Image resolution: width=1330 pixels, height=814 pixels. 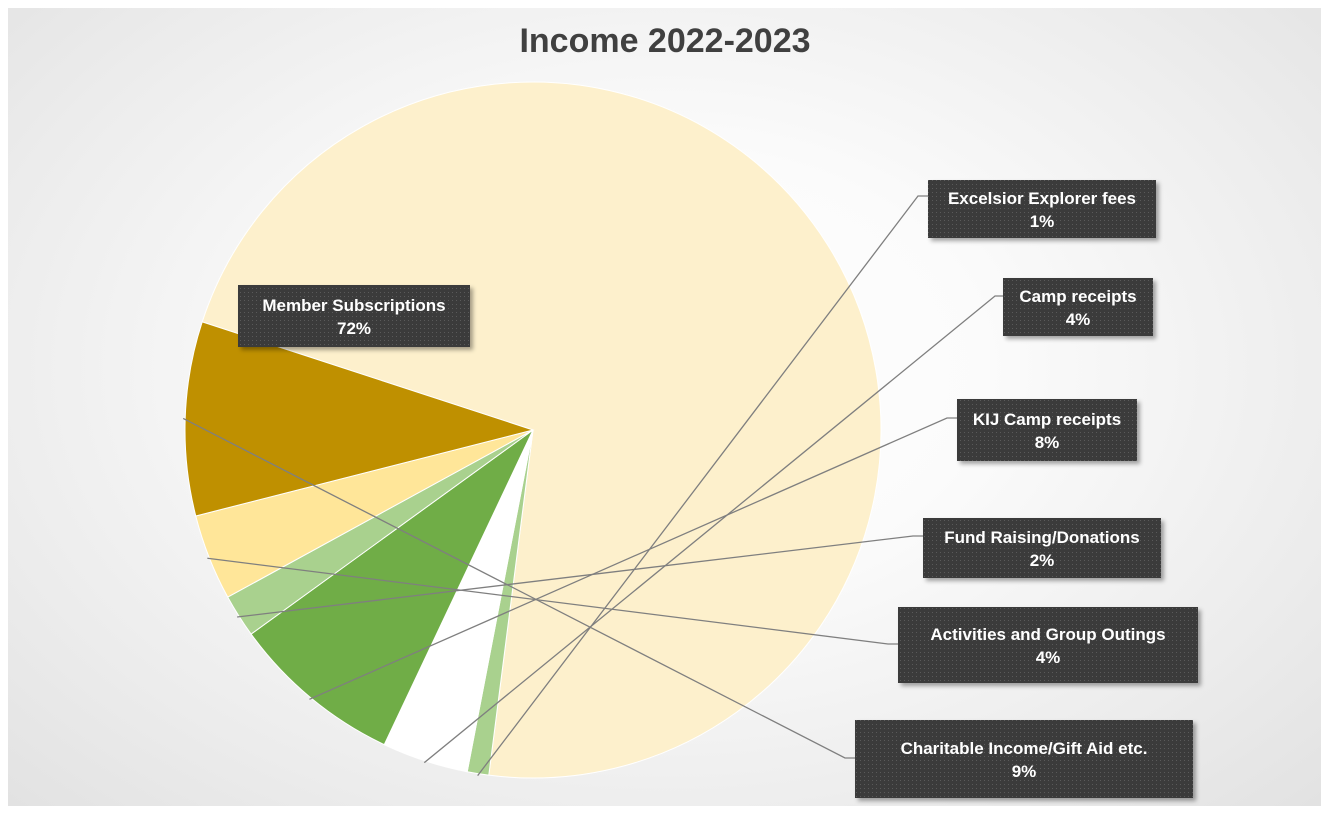 What do you see at coordinates (1042, 198) in the screenshot?
I see `data-label-category: Excelsior Explorer fees` at bounding box center [1042, 198].